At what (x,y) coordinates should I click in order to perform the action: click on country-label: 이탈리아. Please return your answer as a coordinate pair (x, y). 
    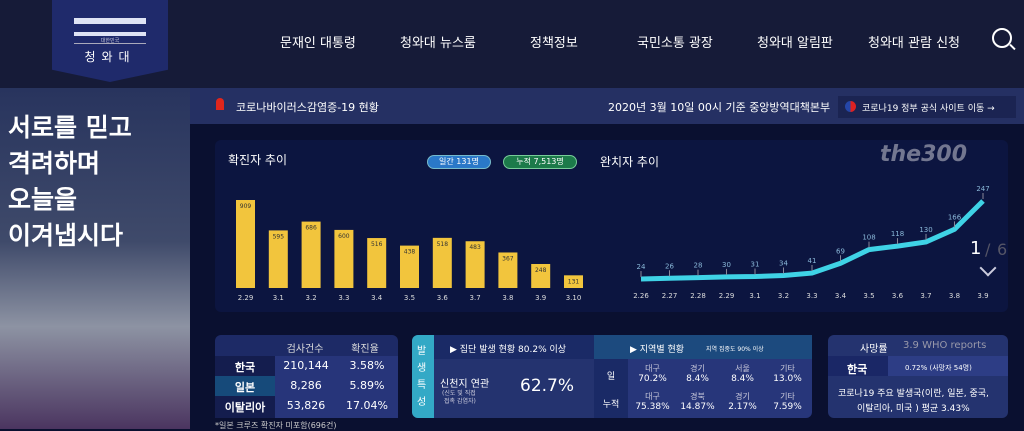
    Looking at the image, I should click on (245, 407).